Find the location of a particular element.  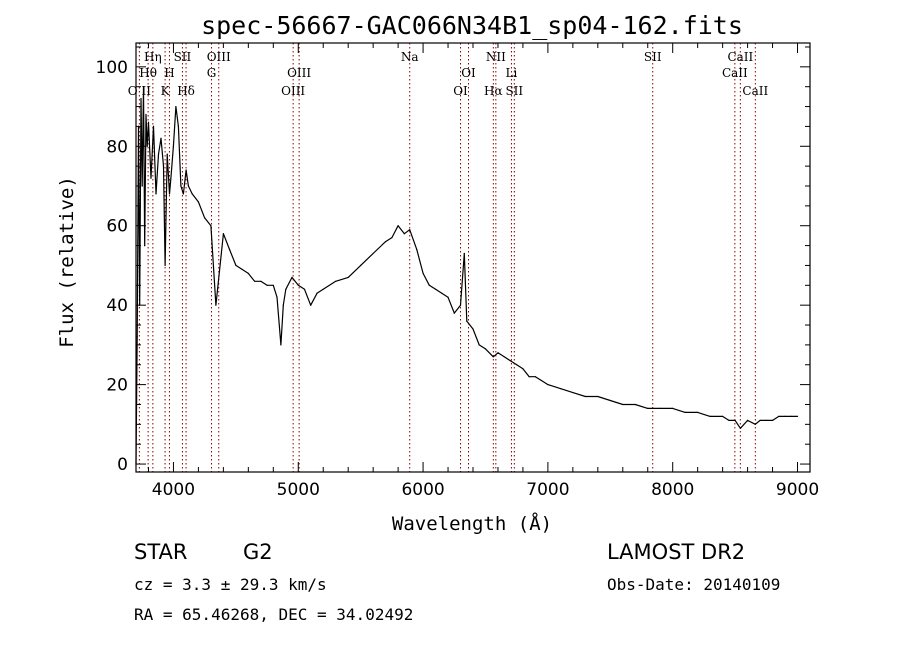

obs-date: Obs-Date: 20140109 is located at coordinates (693, 584).